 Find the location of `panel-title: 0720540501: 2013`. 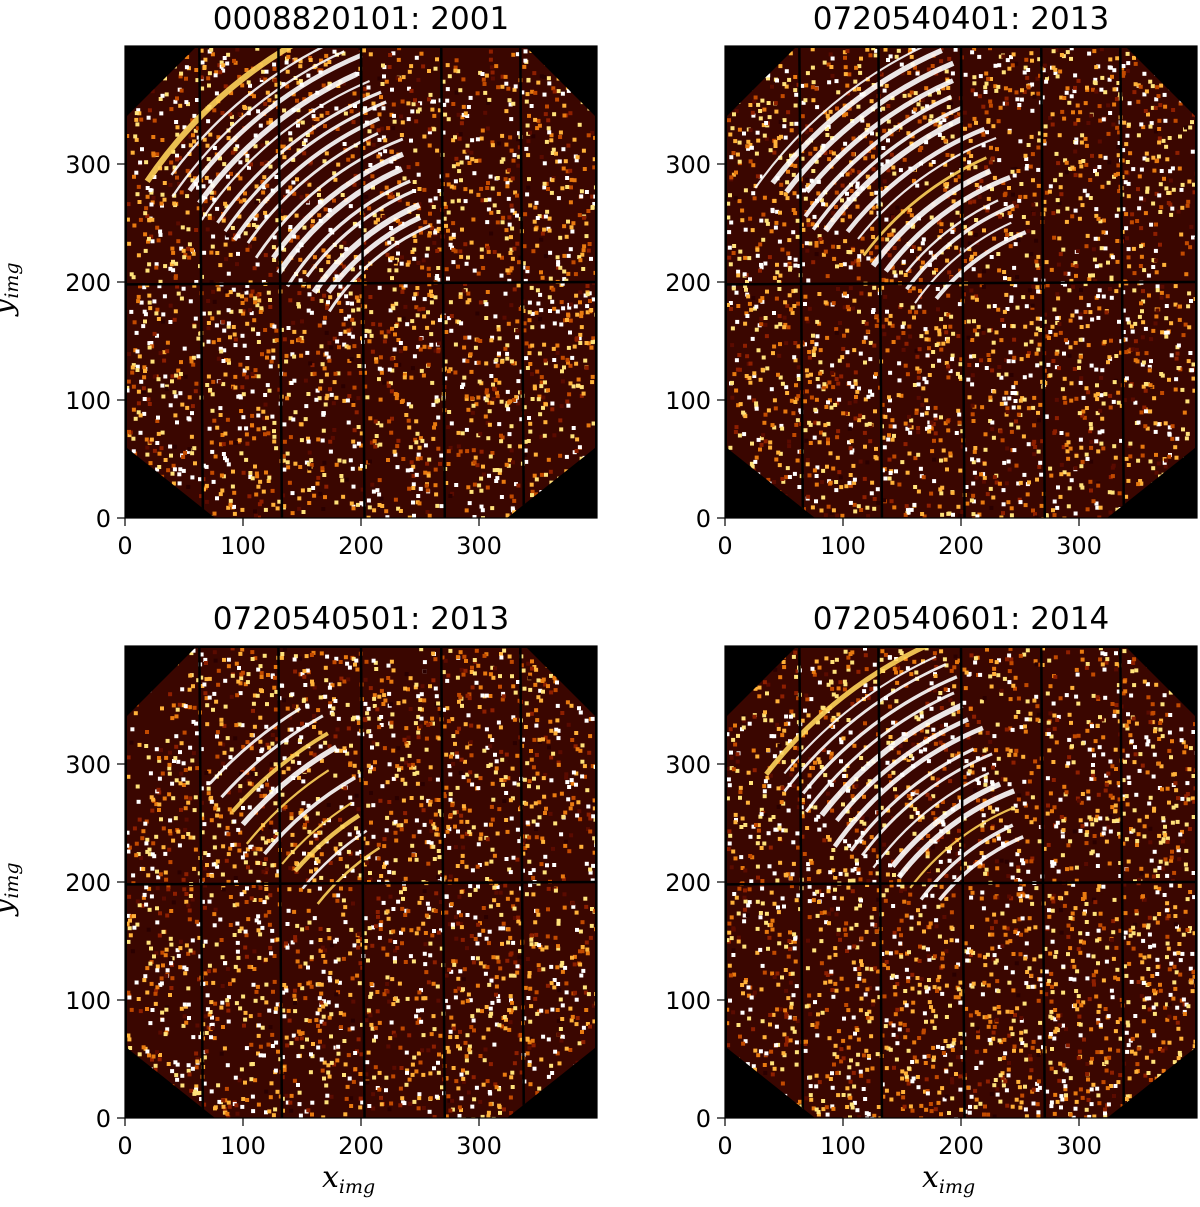

panel-title: 0720540501: 2013 is located at coordinates (361, 619).